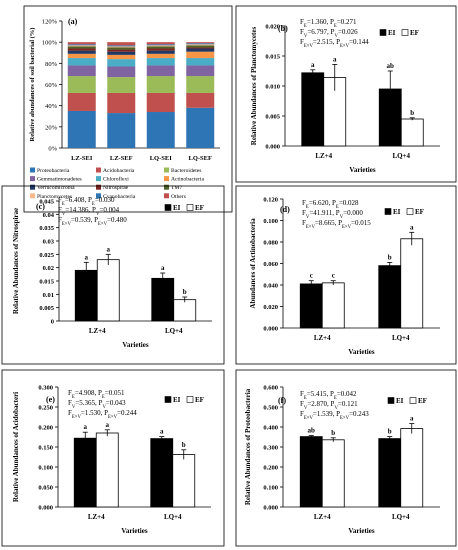  Describe the element at coordinates (410, 211) in the screenshot. I see `panel-d-legend-ef-swatch` at that location.